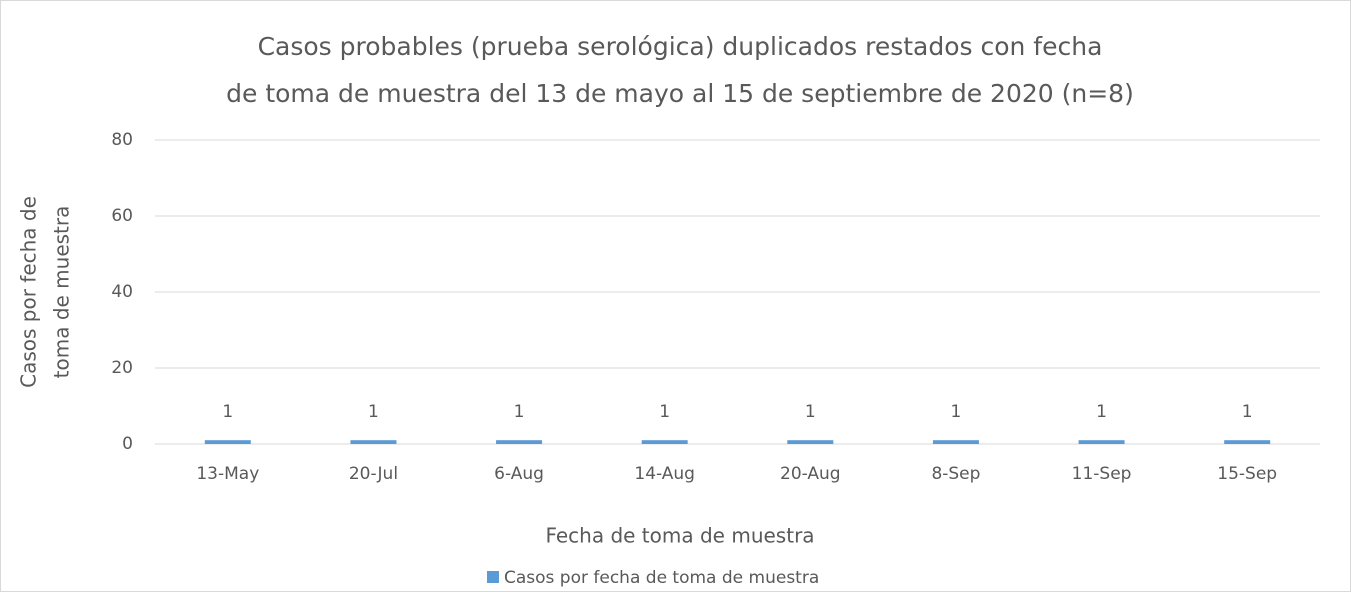  Describe the element at coordinates (29, 292) in the screenshot. I see `y-axis-title: Casos por fecha de` at that location.